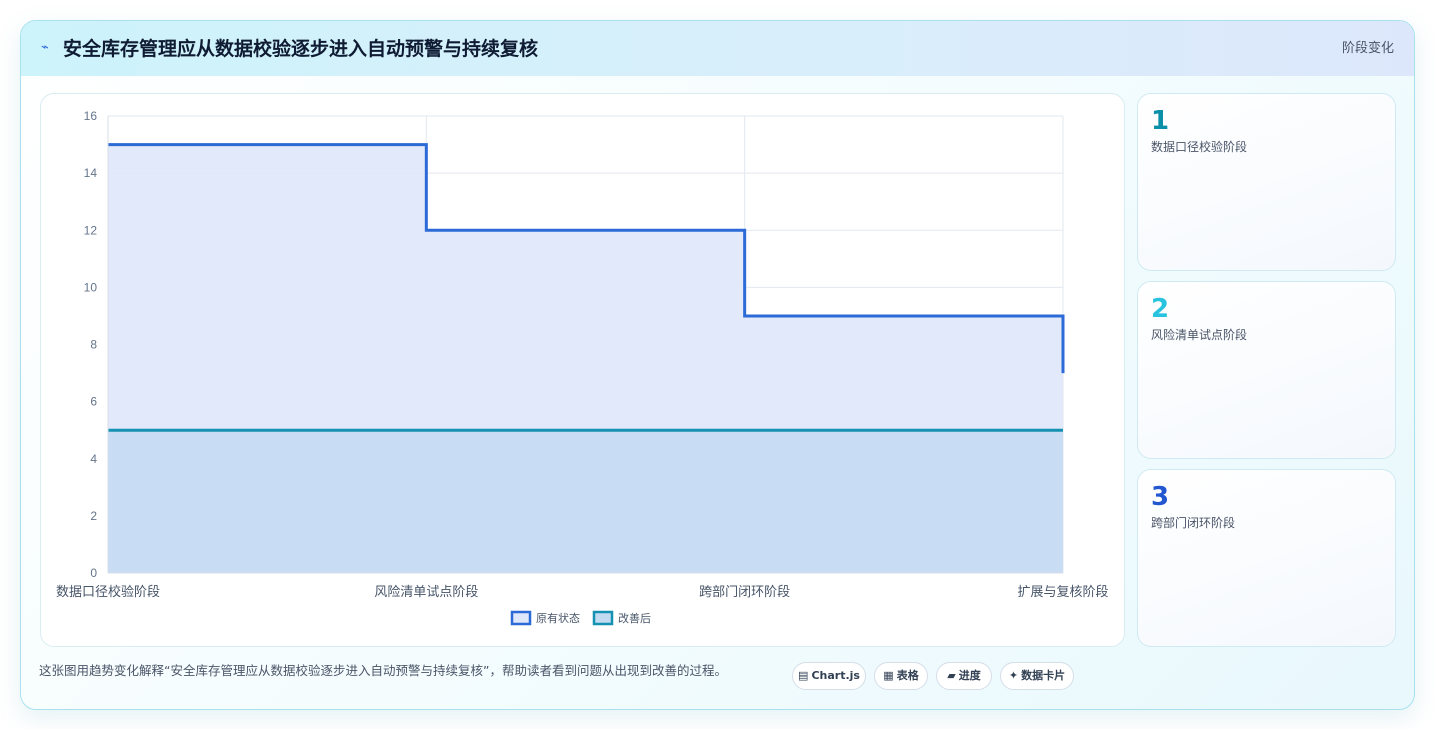 This screenshot has width=1435, height=729. I want to click on y-tick-label: 6, so click(93, 402).